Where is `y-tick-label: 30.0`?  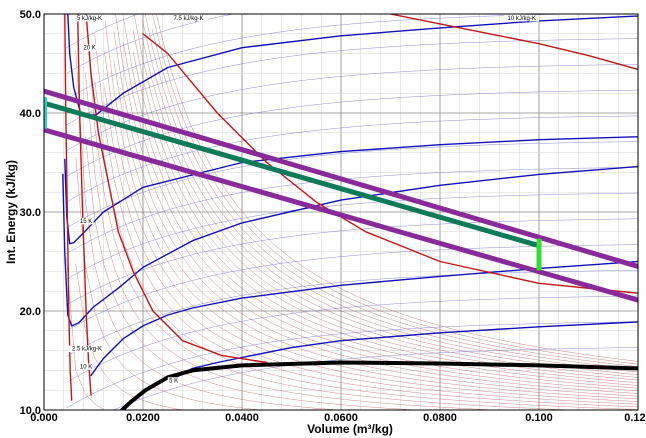 y-tick-label: 30.0 is located at coordinates (30, 213).